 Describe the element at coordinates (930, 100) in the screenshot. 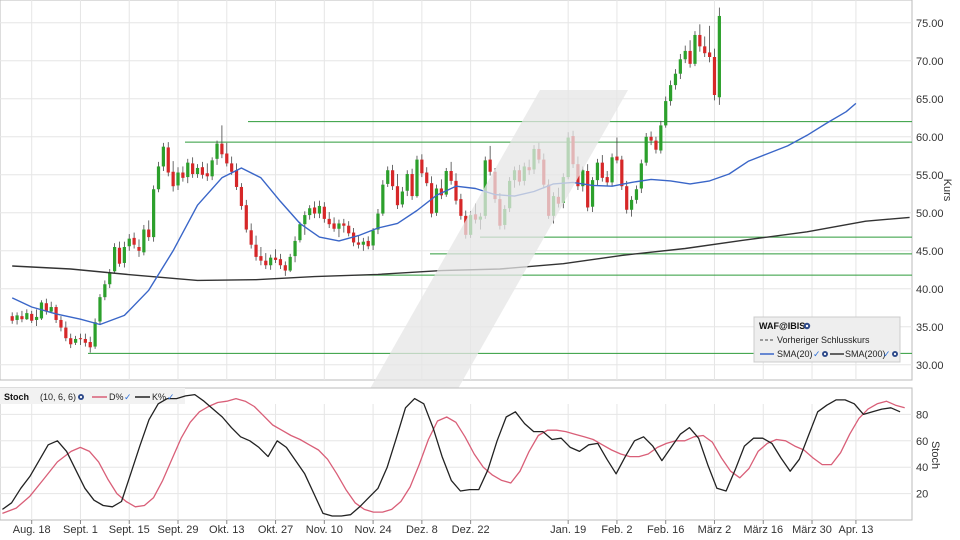

I see `price-tick-label: 65.00` at that location.